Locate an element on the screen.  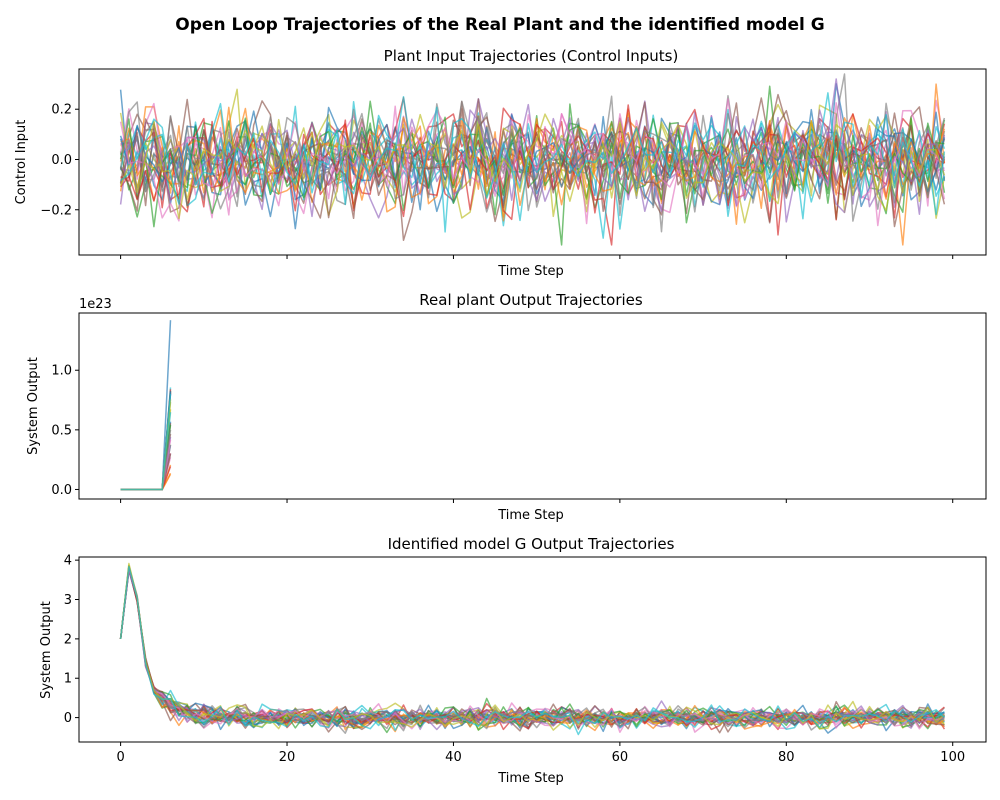
y-tick-label: 2 is located at coordinates (68, 639).